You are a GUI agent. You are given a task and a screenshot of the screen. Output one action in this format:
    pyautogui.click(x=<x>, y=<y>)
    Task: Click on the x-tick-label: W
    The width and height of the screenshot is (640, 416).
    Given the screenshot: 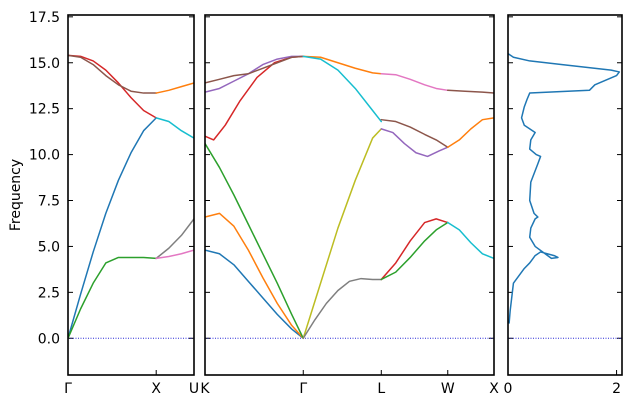 What is the action you would take?
    pyautogui.click(x=448, y=389)
    